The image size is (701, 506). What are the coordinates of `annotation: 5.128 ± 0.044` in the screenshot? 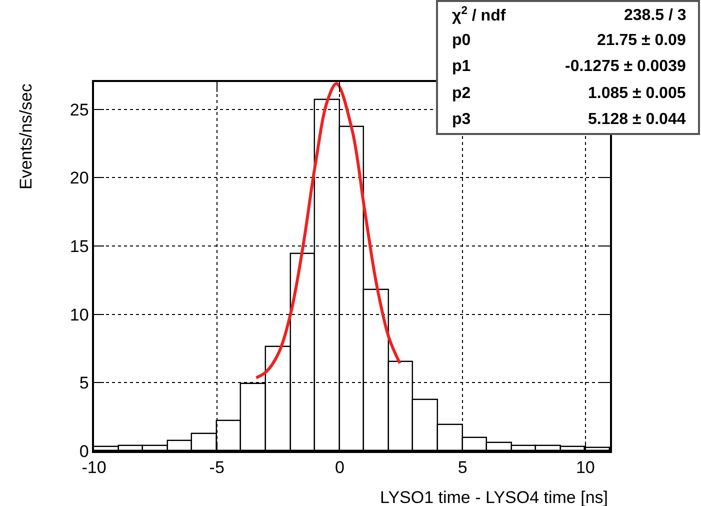 It's located at (637, 119).